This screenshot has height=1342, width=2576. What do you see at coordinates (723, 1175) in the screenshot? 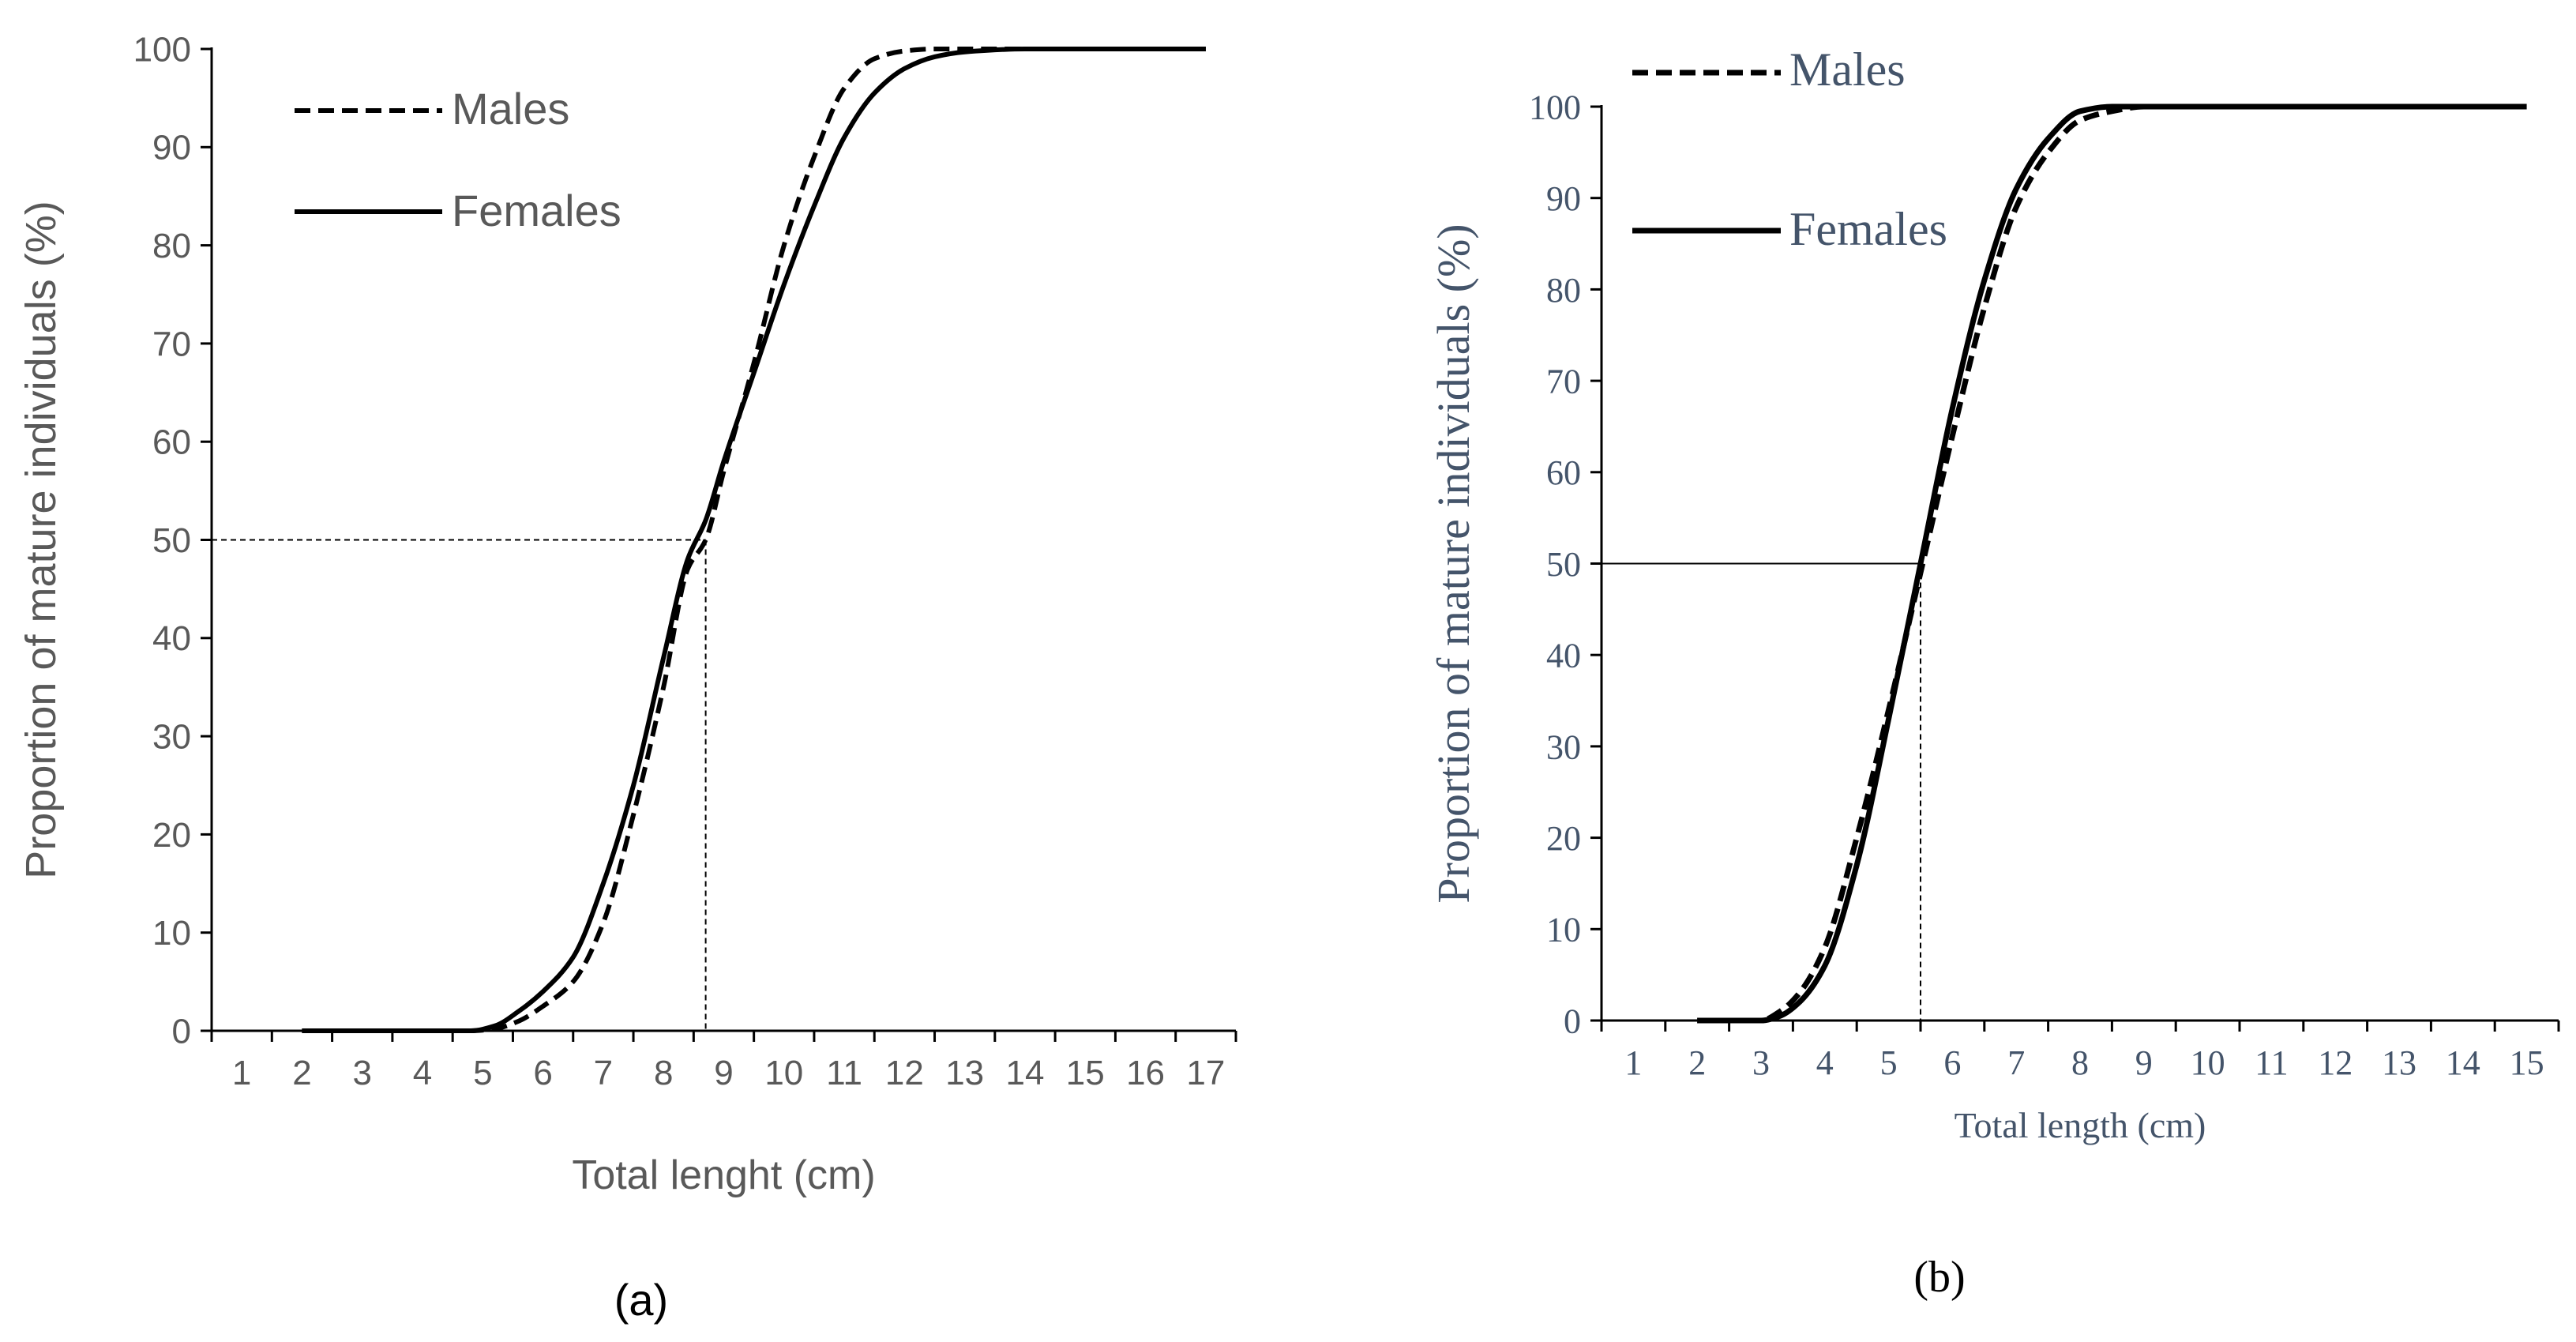
I see `x-axis-title: Total lenght (cm)` at bounding box center [723, 1175].